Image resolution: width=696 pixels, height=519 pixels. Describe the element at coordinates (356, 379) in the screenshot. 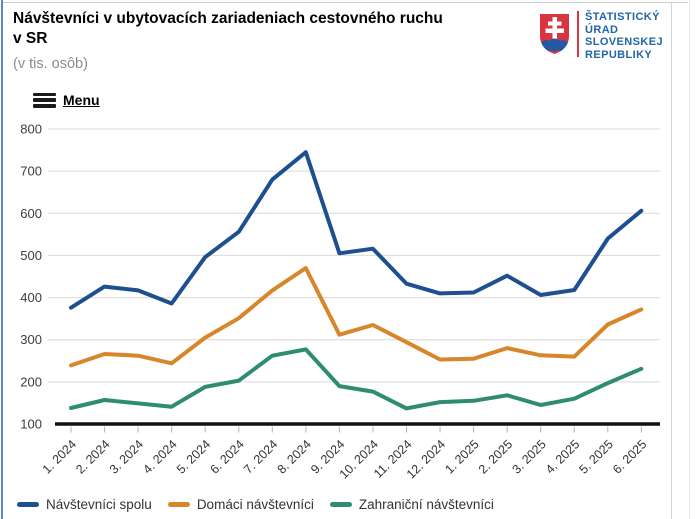

I see `series-line-zahranicni-navstevnici` at that location.